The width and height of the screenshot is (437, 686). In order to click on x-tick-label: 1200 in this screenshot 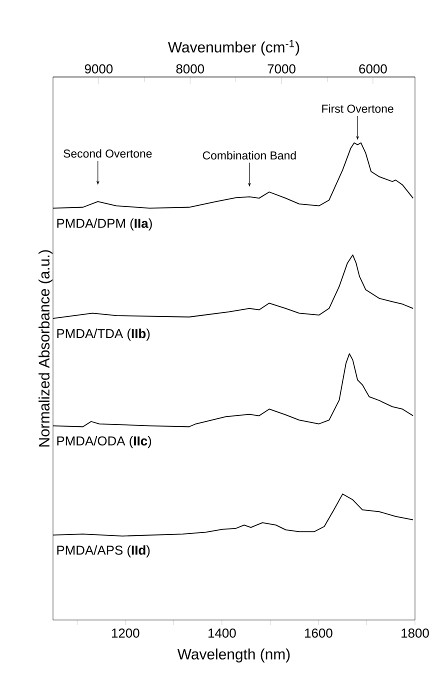, I will do `click(126, 633)`.